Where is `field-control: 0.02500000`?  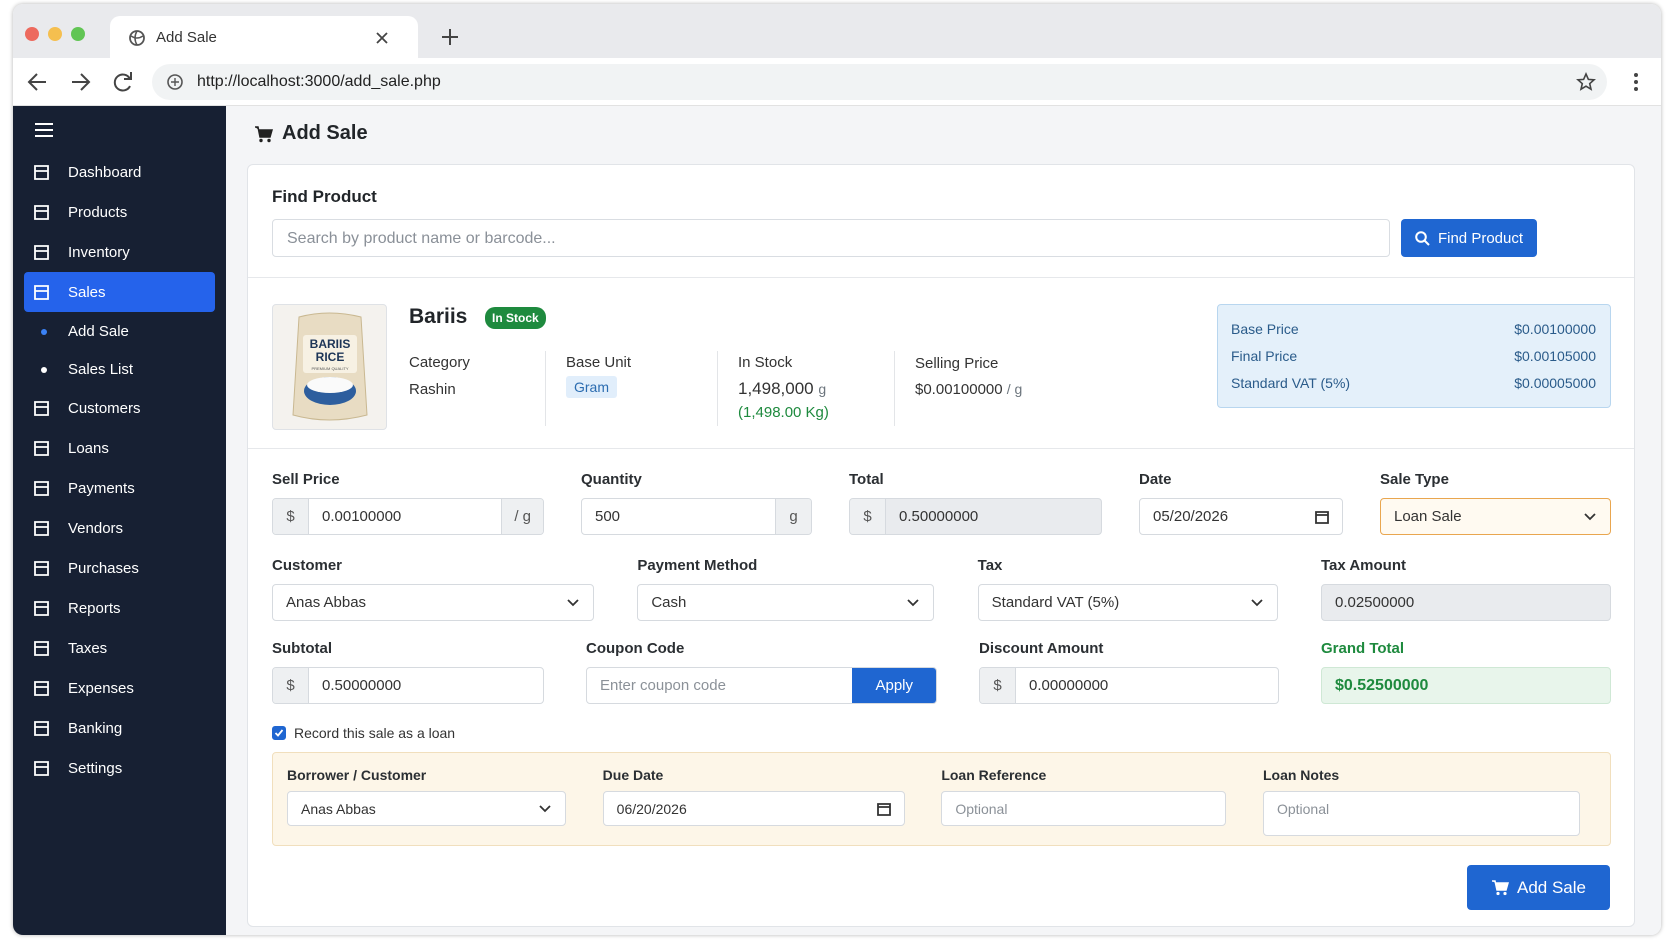 field-control: 0.02500000 is located at coordinates (1465, 602).